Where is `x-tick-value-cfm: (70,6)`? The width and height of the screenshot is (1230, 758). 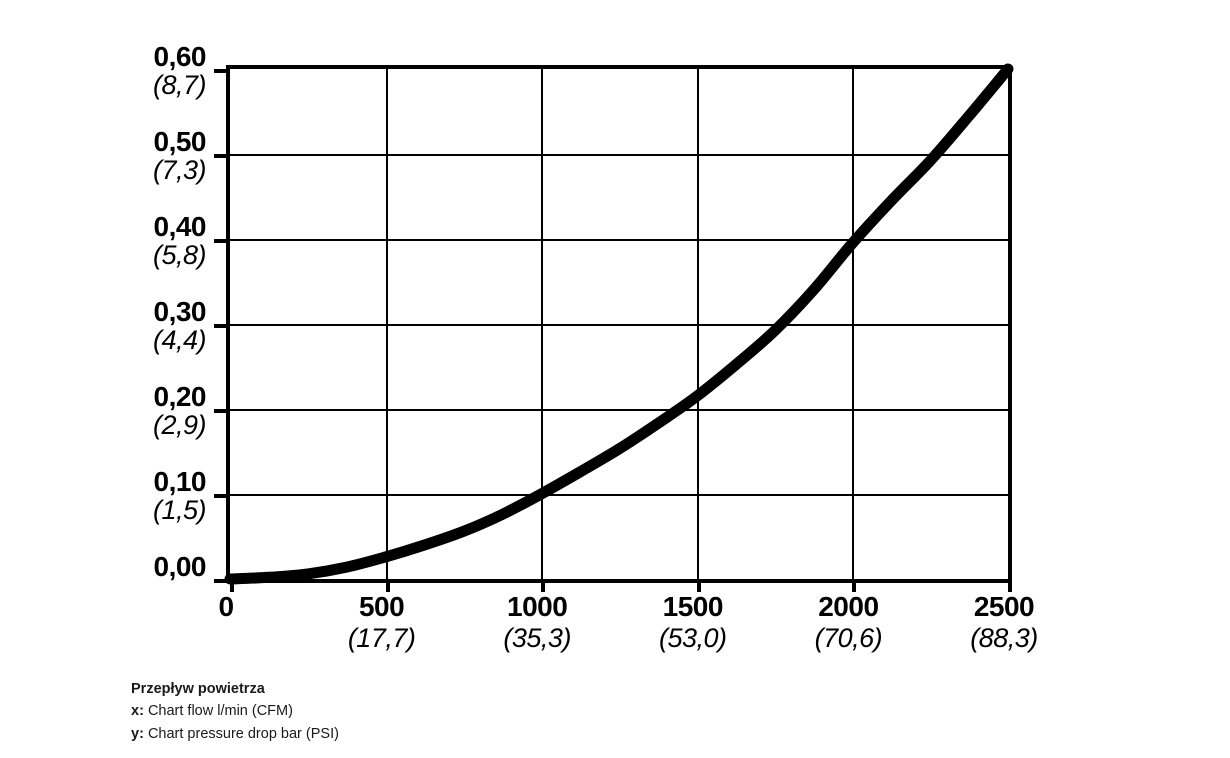 x-tick-value-cfm: (70,6) is located at coordinates (848, 638).